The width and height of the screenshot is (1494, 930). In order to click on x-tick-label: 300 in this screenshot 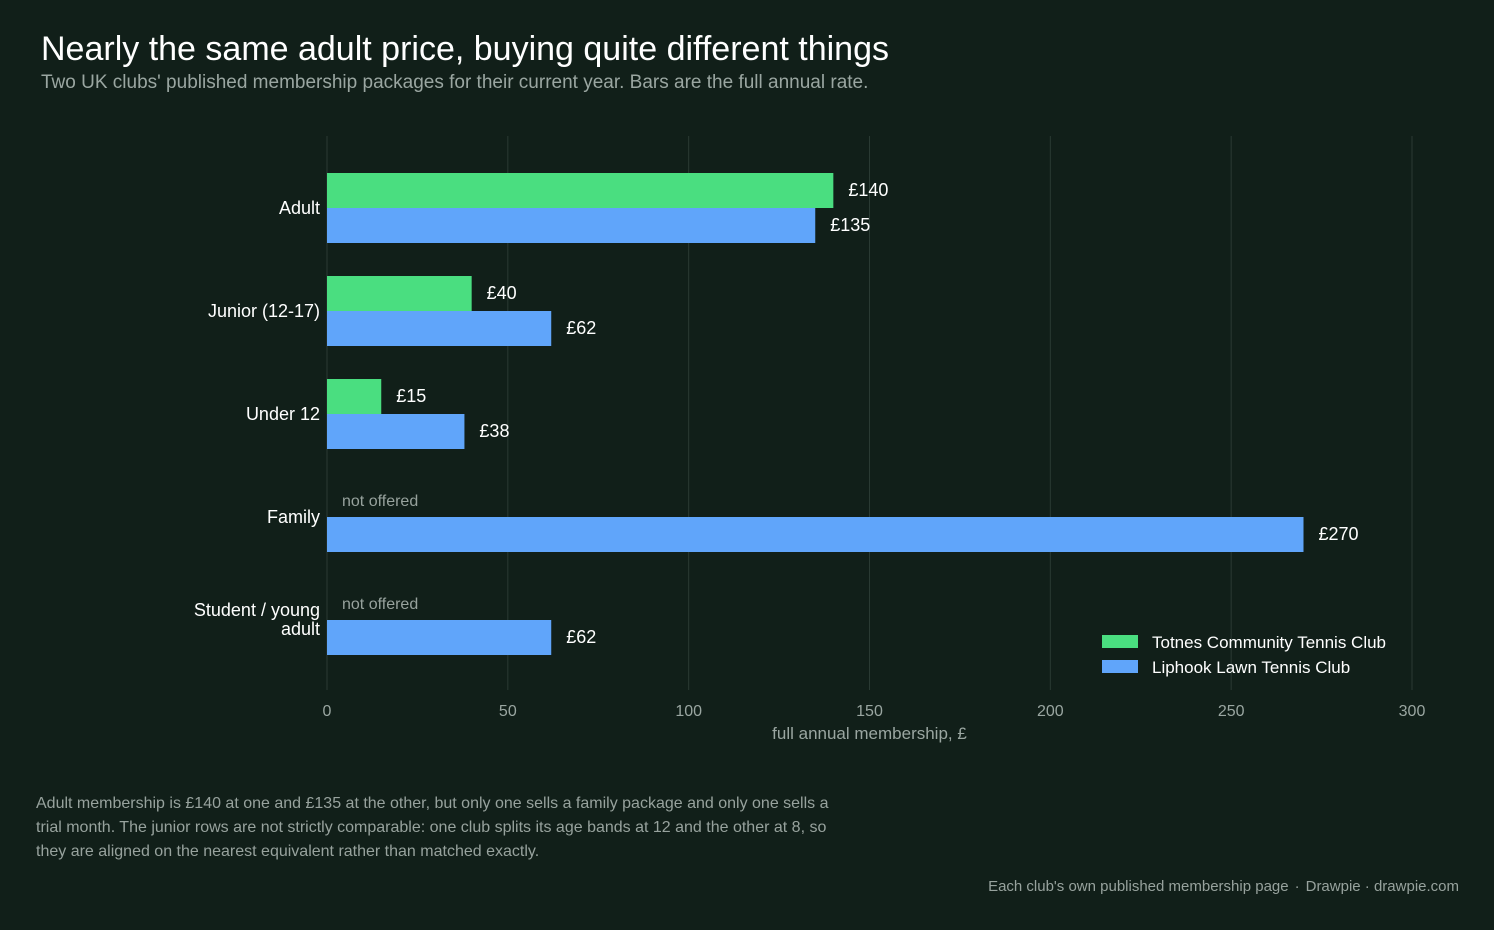, I will do `click(1412, 711)`.